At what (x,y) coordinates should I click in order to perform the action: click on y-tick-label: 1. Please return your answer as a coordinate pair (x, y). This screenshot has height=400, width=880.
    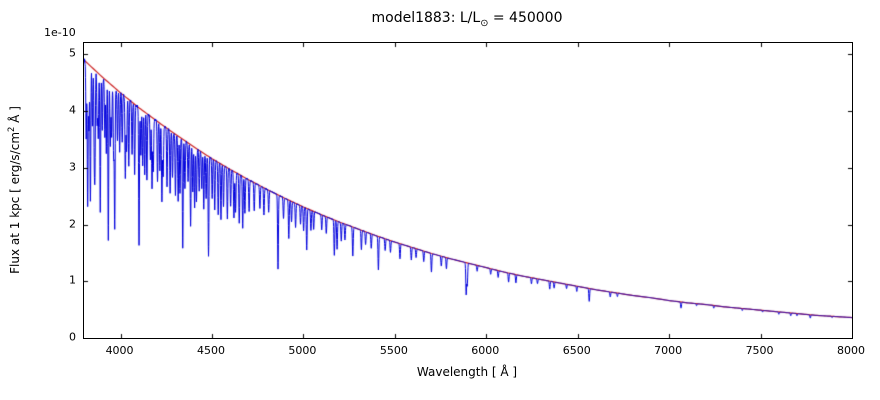
    Looking at the image, I should click on (72, 280).